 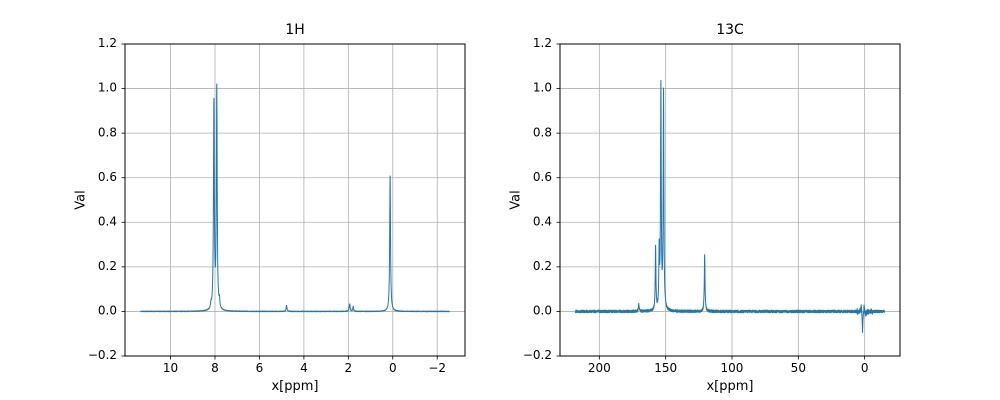 What do you see at coordinates (516, 200) in the screenshot?
I see `y-axis-label-13c: Val` at bounding box center [516, 200].